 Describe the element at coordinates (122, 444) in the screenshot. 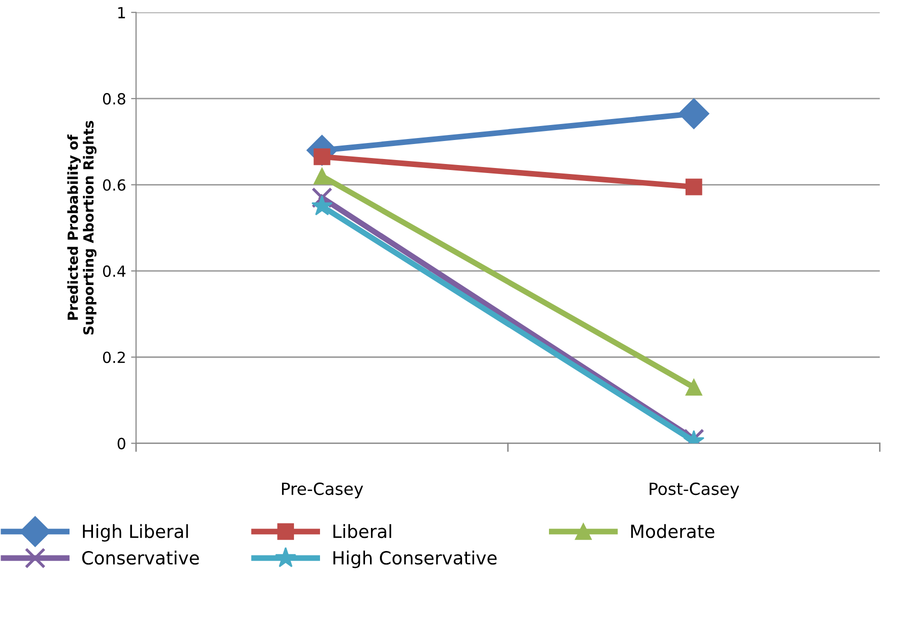

I see `y-tick-label: 0` at that location.